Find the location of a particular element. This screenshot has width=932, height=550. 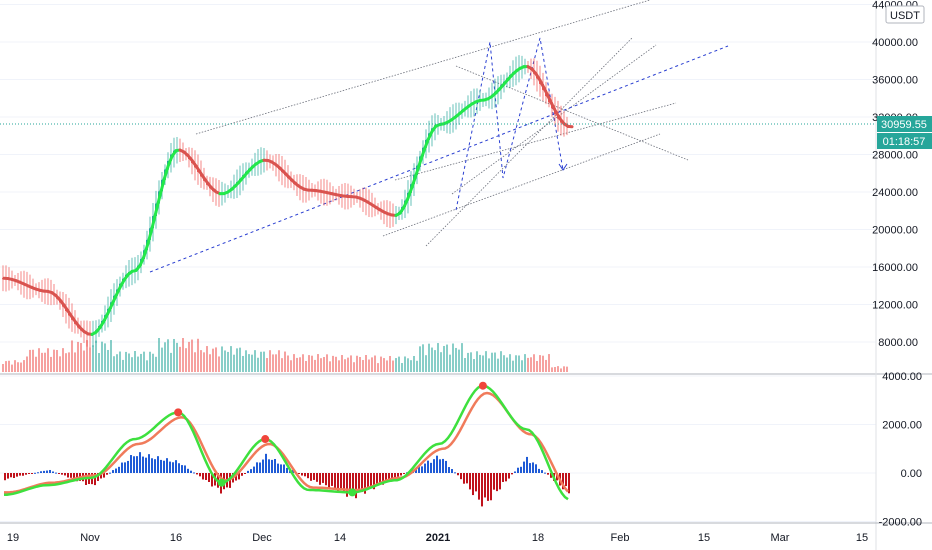

time-tick-label: 16 is located at coordinates (176, 538).